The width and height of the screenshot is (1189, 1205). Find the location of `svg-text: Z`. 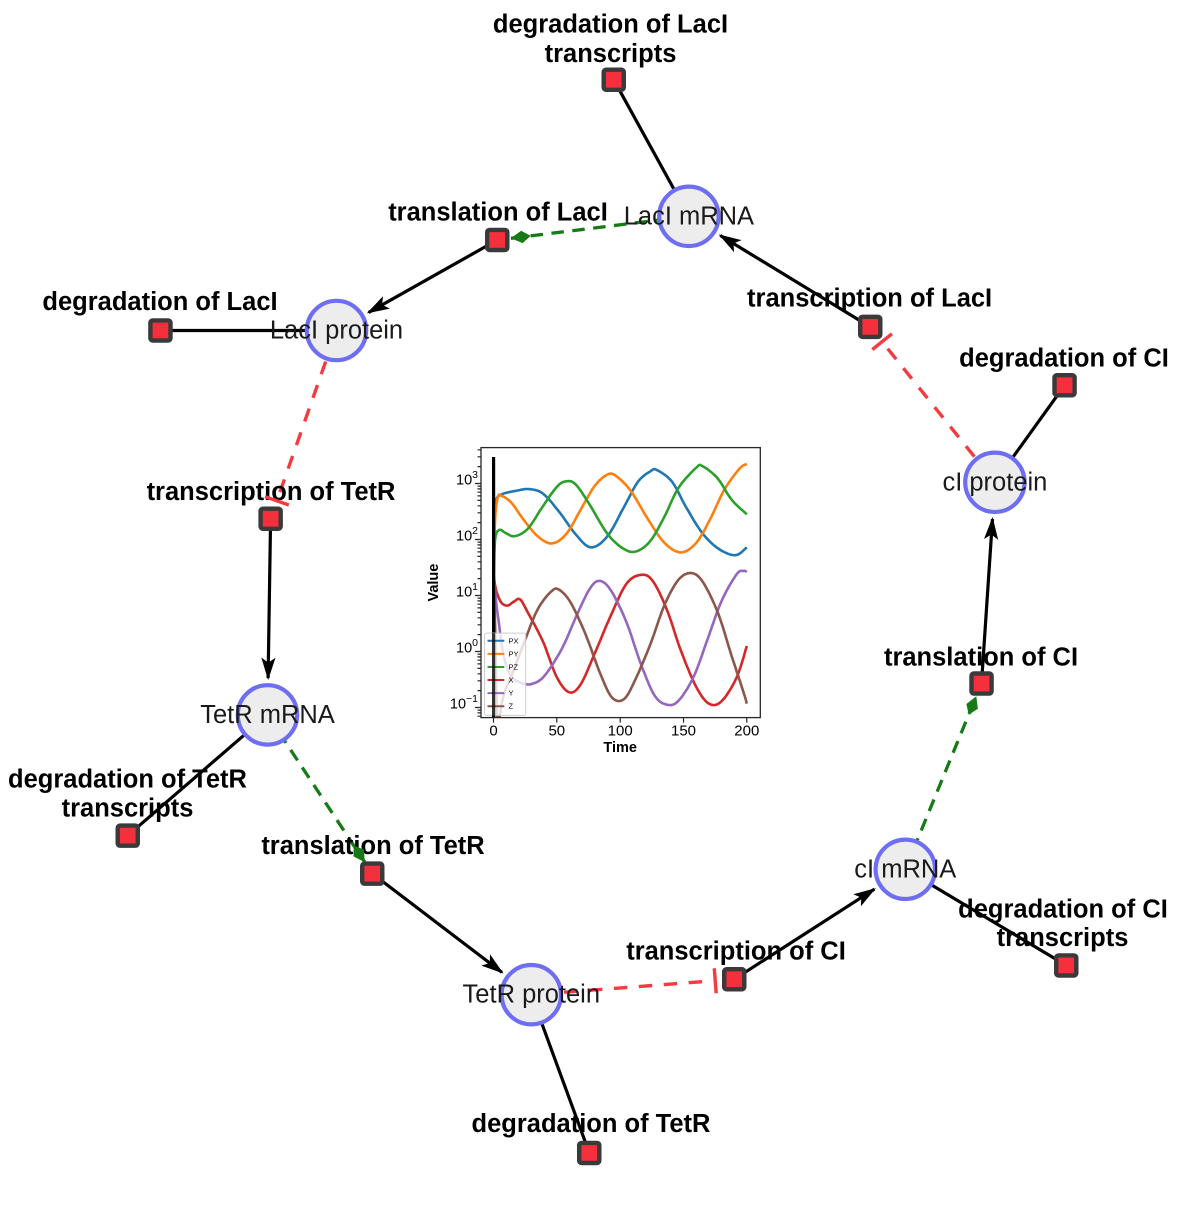

svg-text: Z is located at coordinates (511, 706).